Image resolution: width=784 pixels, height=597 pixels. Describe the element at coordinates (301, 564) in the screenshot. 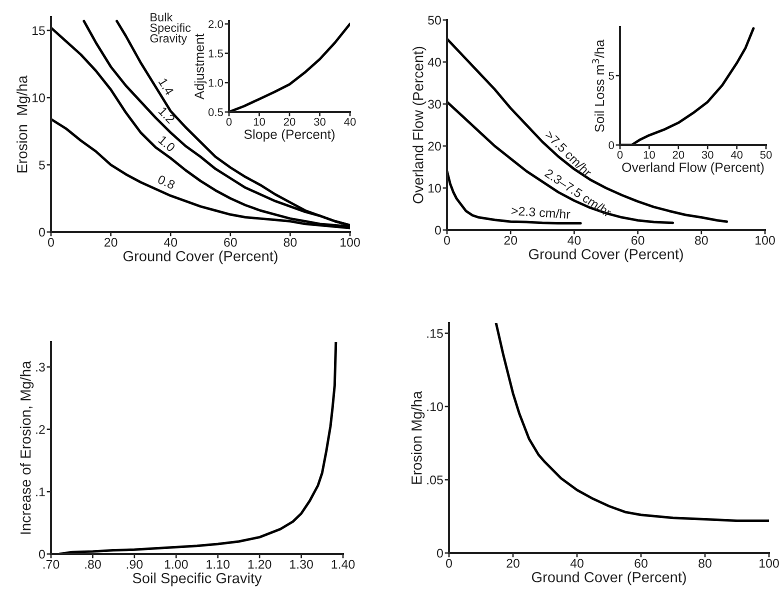

I see `x-tick-label: 1.30` at that location.